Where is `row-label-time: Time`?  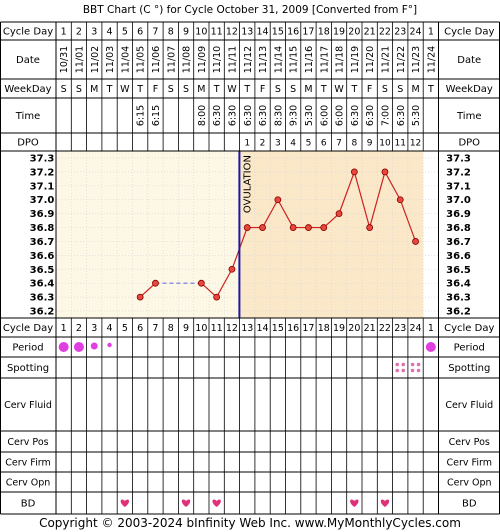 row-label-time: Time is located at coordinates (27, 116).